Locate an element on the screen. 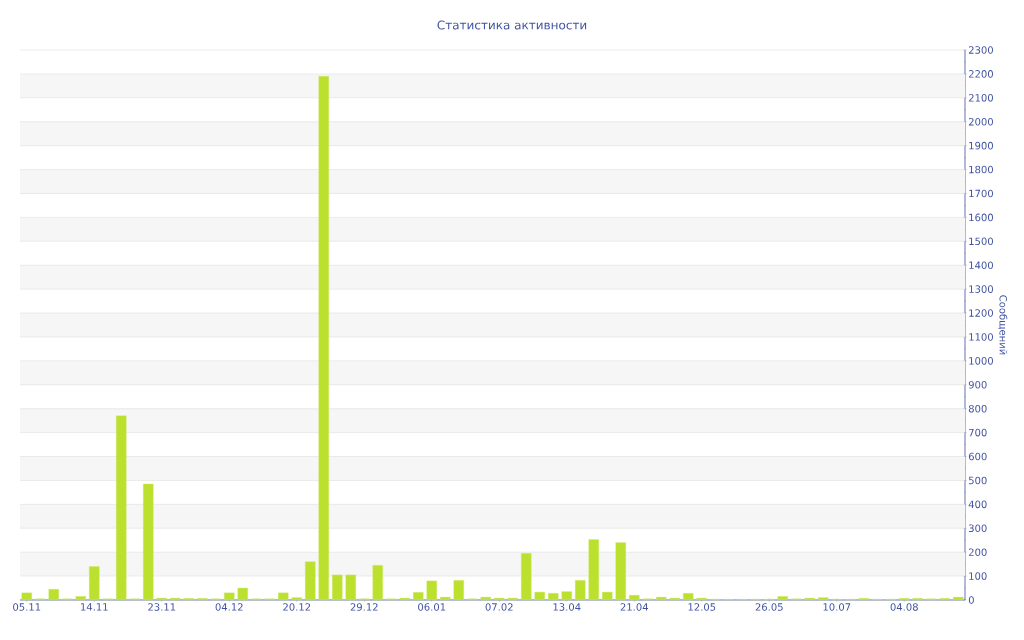 This screenshot has width=1024, height=640. y-tick-label: 800 is located at coordinates (977, 408).